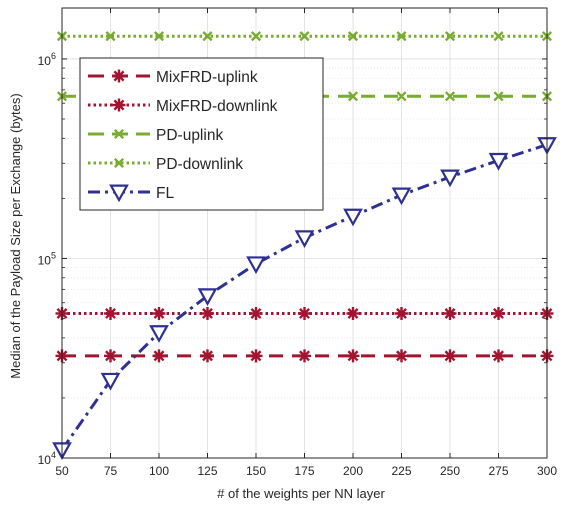  I want to click on legend-marker-PD-uplink, so click(119, 134).